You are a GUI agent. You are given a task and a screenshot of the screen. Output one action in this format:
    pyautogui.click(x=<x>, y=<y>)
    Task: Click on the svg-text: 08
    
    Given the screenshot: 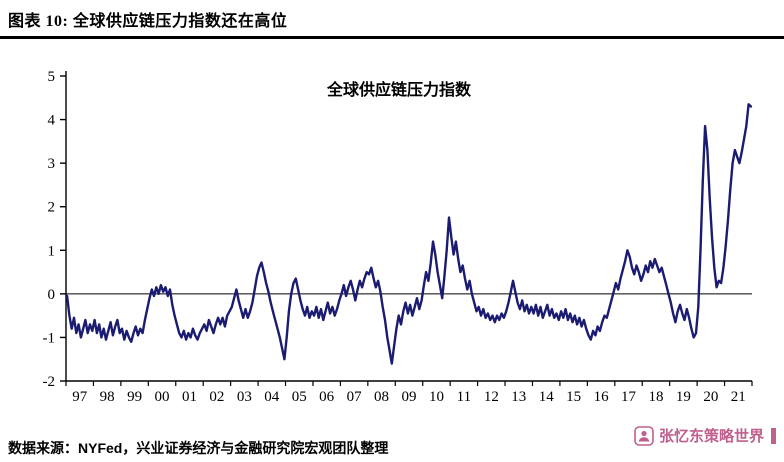 What is the action you would take?
    pyautogui.click(x=381, y=397)
    